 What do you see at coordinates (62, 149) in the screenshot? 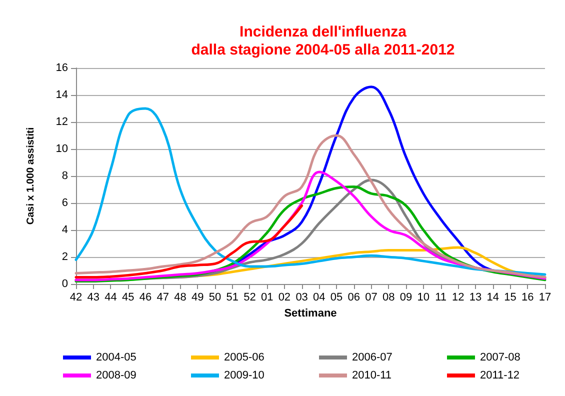
I see `y-tick-label: 10` at bounding box center [62, 149].